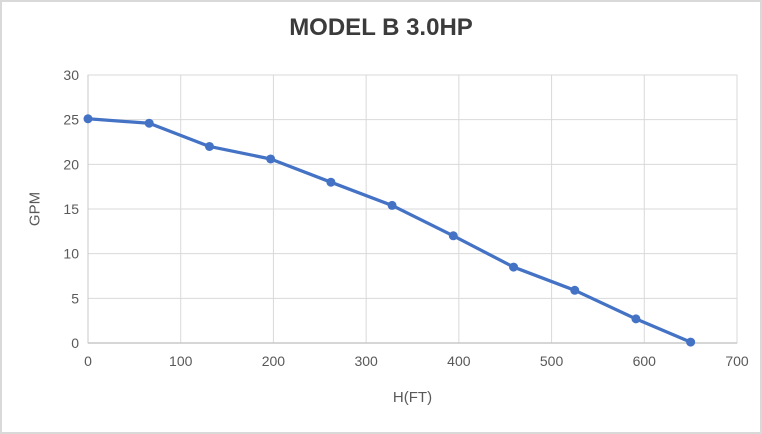 This screenshot has height=434, width=762. Describe the element at coordinates (71, 120) in the screenshot. I see `y-tick-label: 25` at that location.